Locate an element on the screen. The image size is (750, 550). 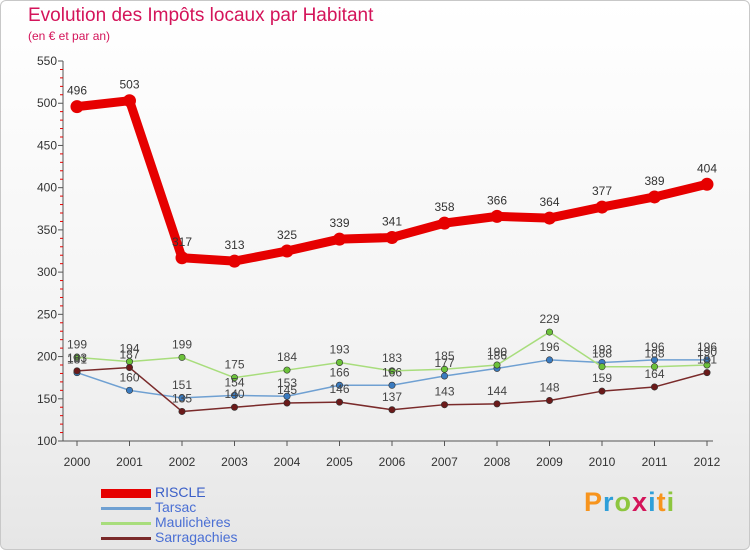
data-label: 137 is located at coordinates (392, 397).